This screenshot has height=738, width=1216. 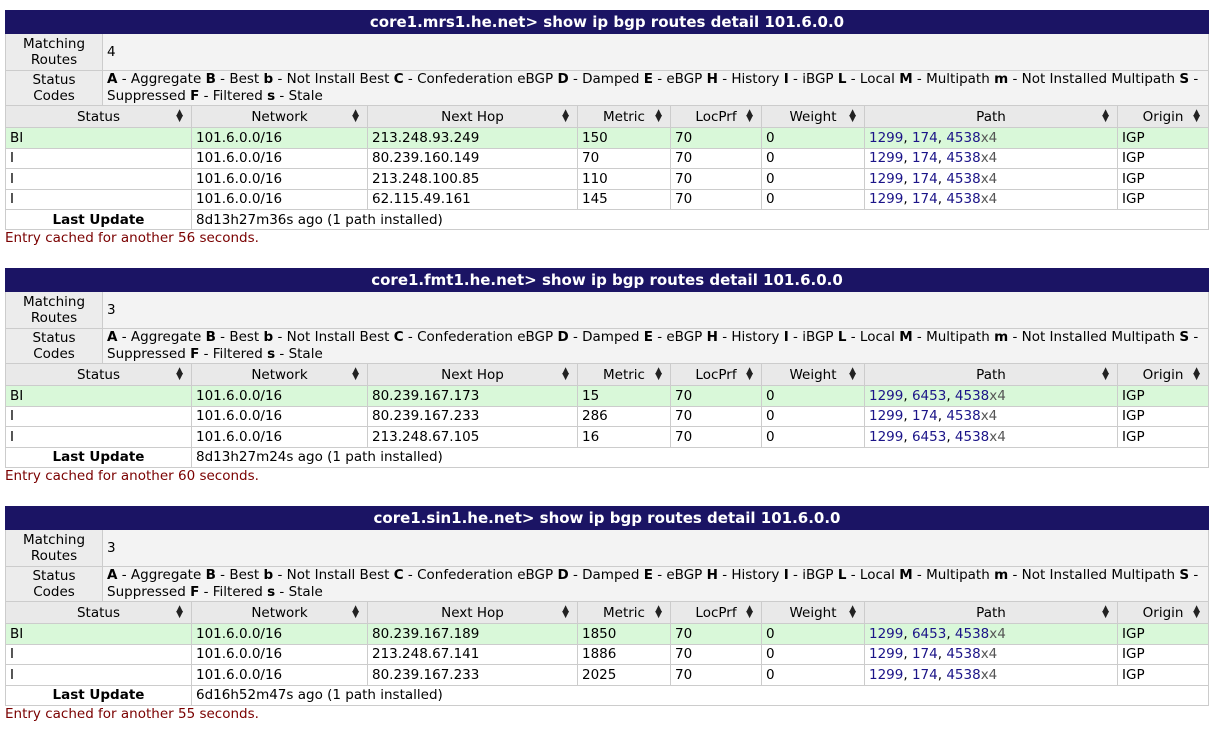 What do you see at coordinates (472, 654) in the screenshot?
I see `cell-nexthop: 213.248.67.141` at bounding box center [472, 654].